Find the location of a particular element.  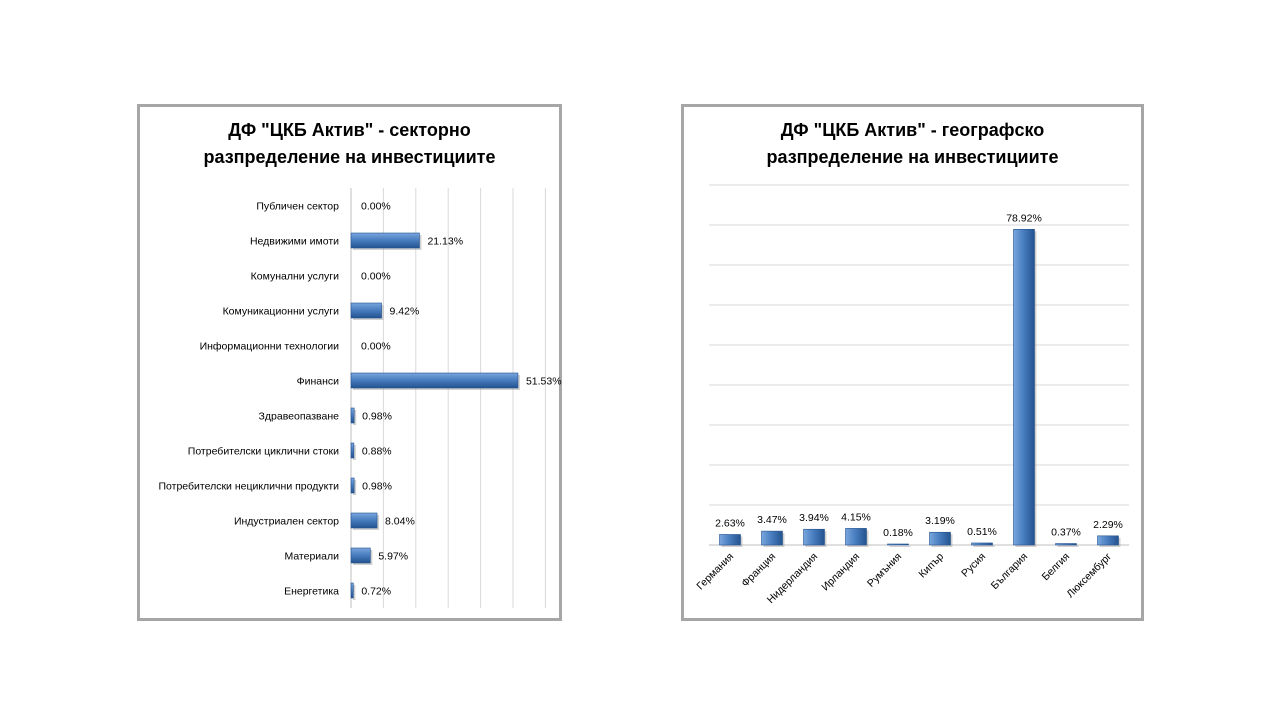

sector-data-label: 0.88% is located at coordinates (377, 452).